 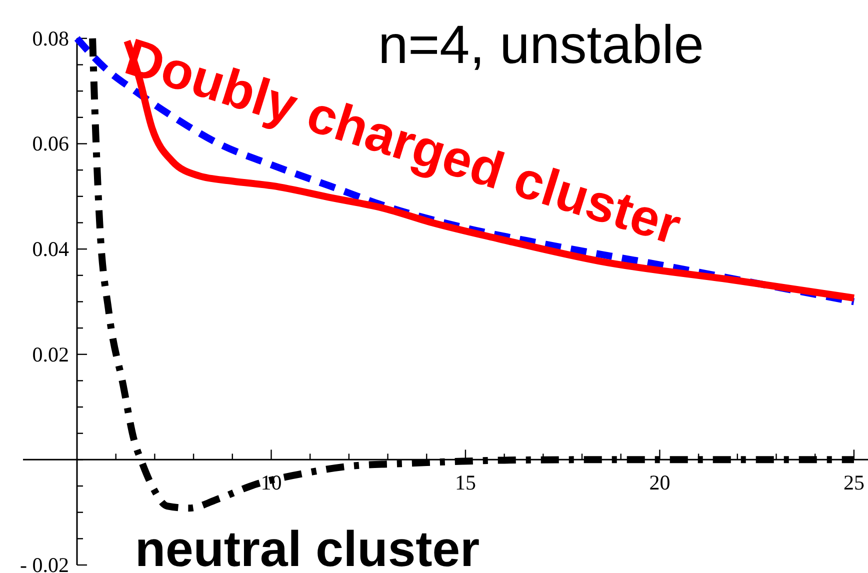 I want to click on series-label: neutral cluster, so click(x=307, y=547).